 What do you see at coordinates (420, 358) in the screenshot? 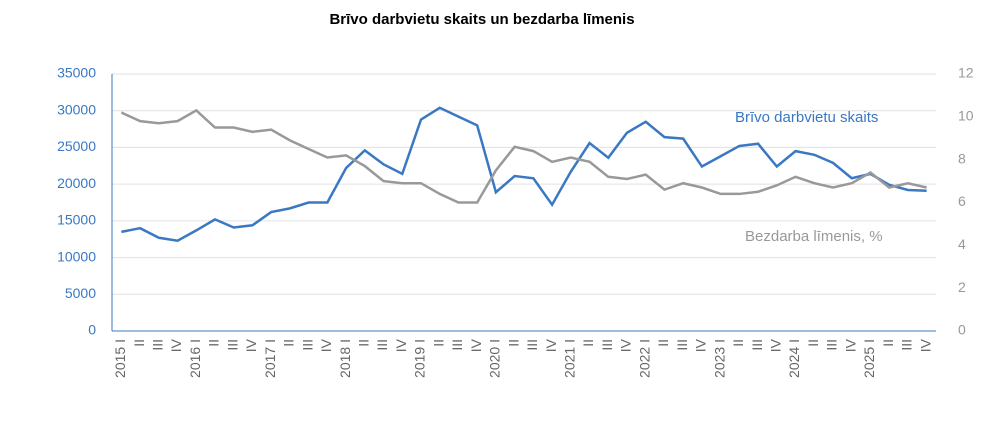
I see `x-tick-label: 2019 I` at bounding box center [420, 358].